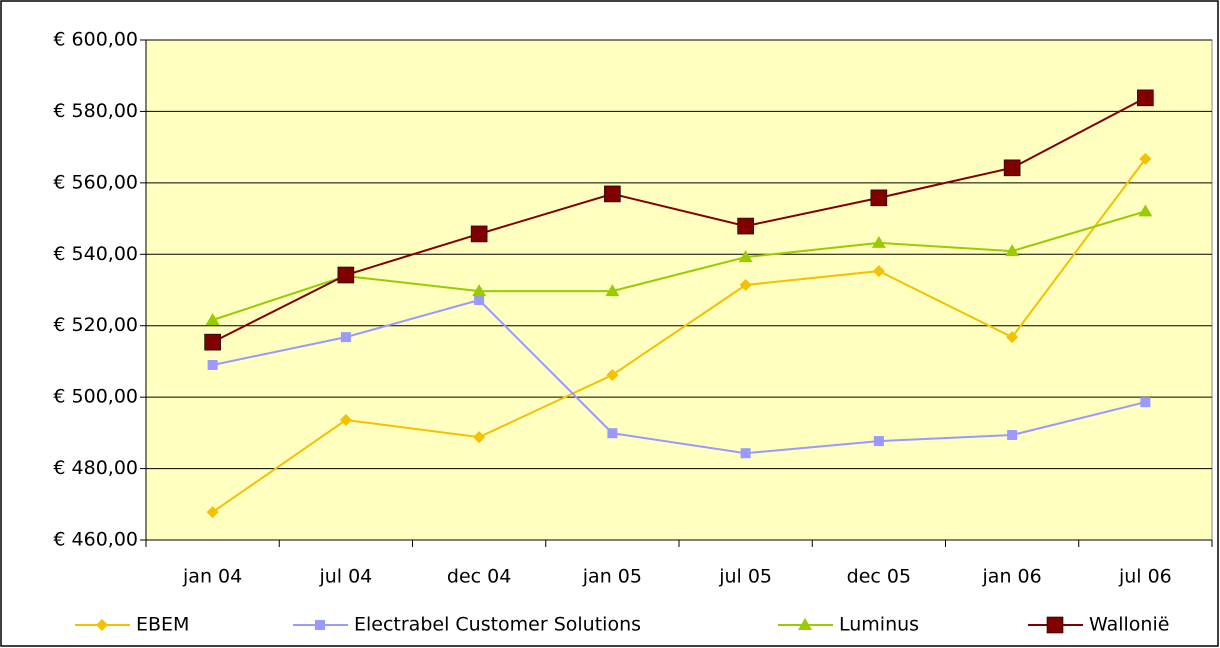 The image size is (1220, 648). What do you see at coordinates (95, 468) in the screenshot?
I see `y-tick-label: € 480,00` at bounding box center [95, 468].